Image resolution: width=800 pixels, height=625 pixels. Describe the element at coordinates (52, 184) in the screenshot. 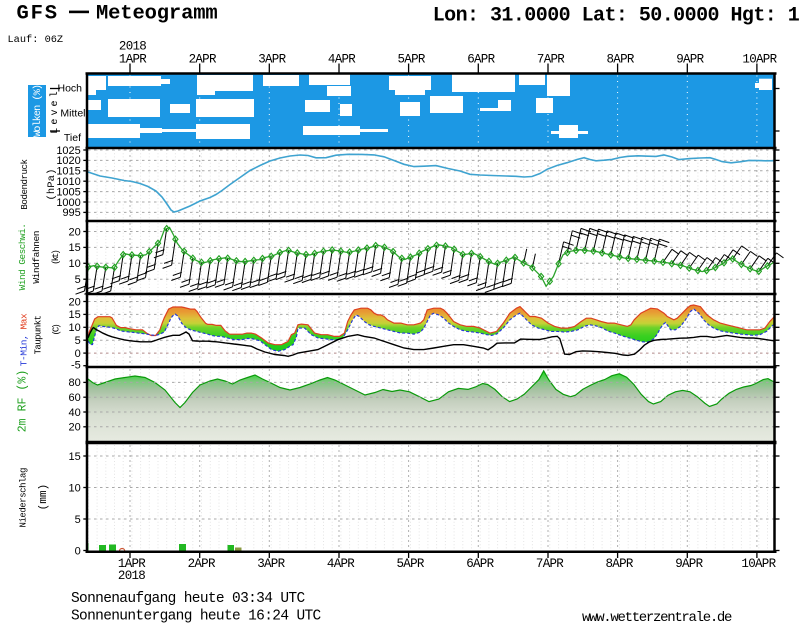

I see `svg-text: (hPa)` at that location.